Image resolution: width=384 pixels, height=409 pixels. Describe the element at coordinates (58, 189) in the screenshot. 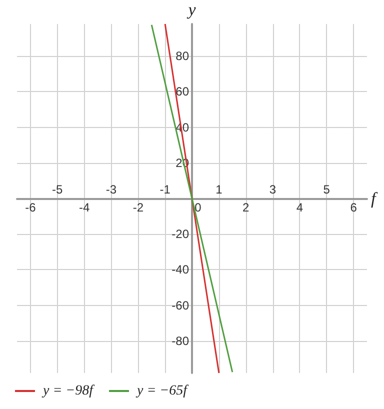

I see `x2-tick-label: -5` at that location.